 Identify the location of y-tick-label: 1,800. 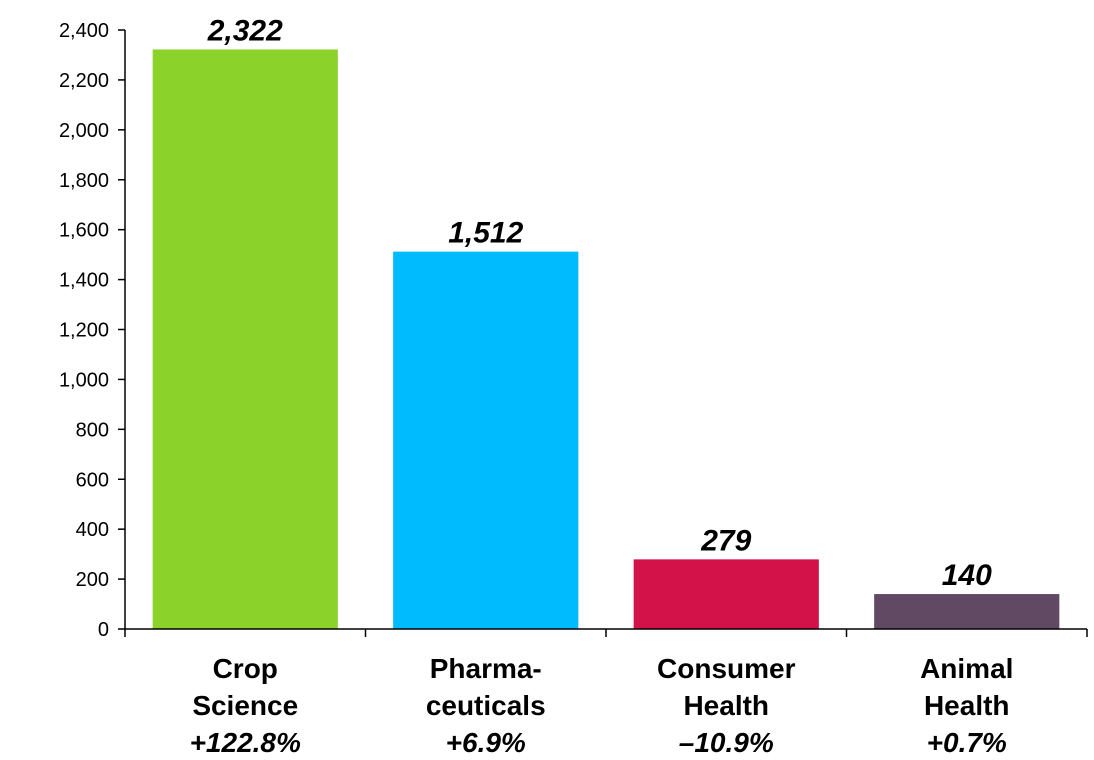
(84, 181).